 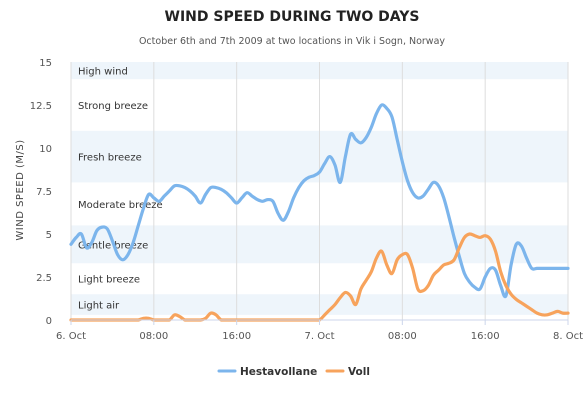 What do you see at coordinates (120, 205) in the screenshot?
I see `band-label-moderate-breeze: Moderate breeze` at bounding box center [120, 205].